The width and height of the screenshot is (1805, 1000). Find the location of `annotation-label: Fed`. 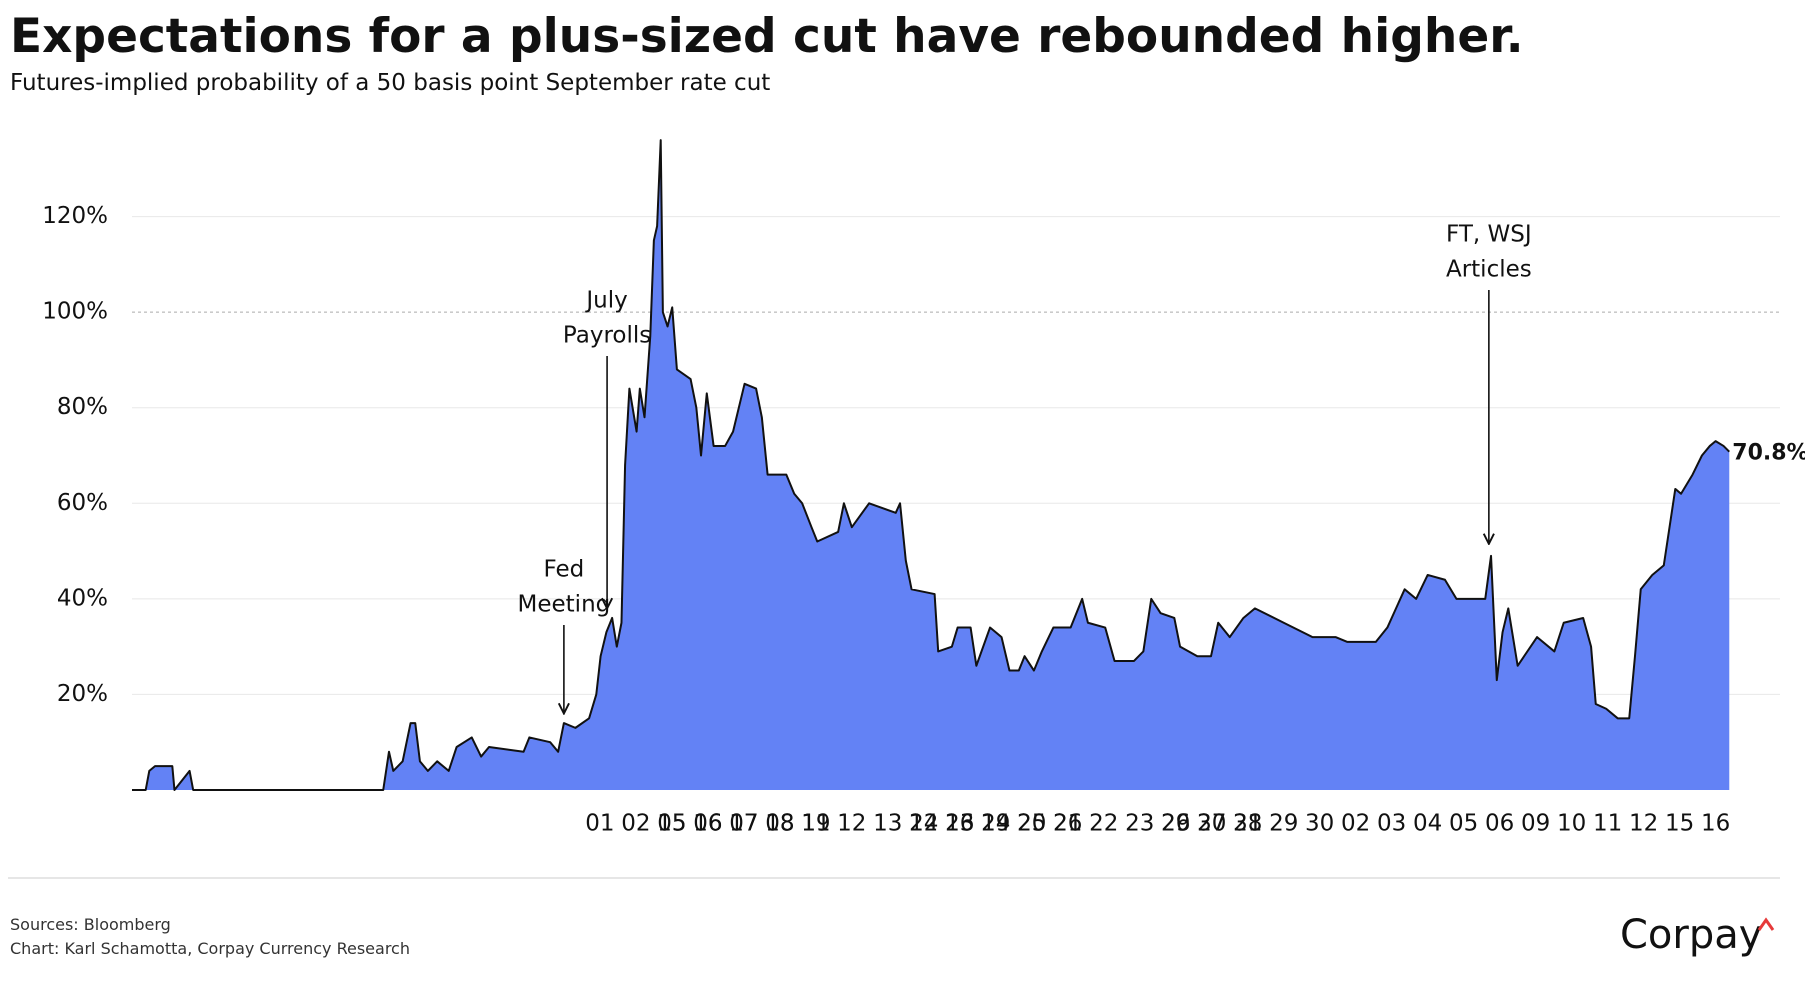

annotation-label: Fed is located at coordinates (564, 570).